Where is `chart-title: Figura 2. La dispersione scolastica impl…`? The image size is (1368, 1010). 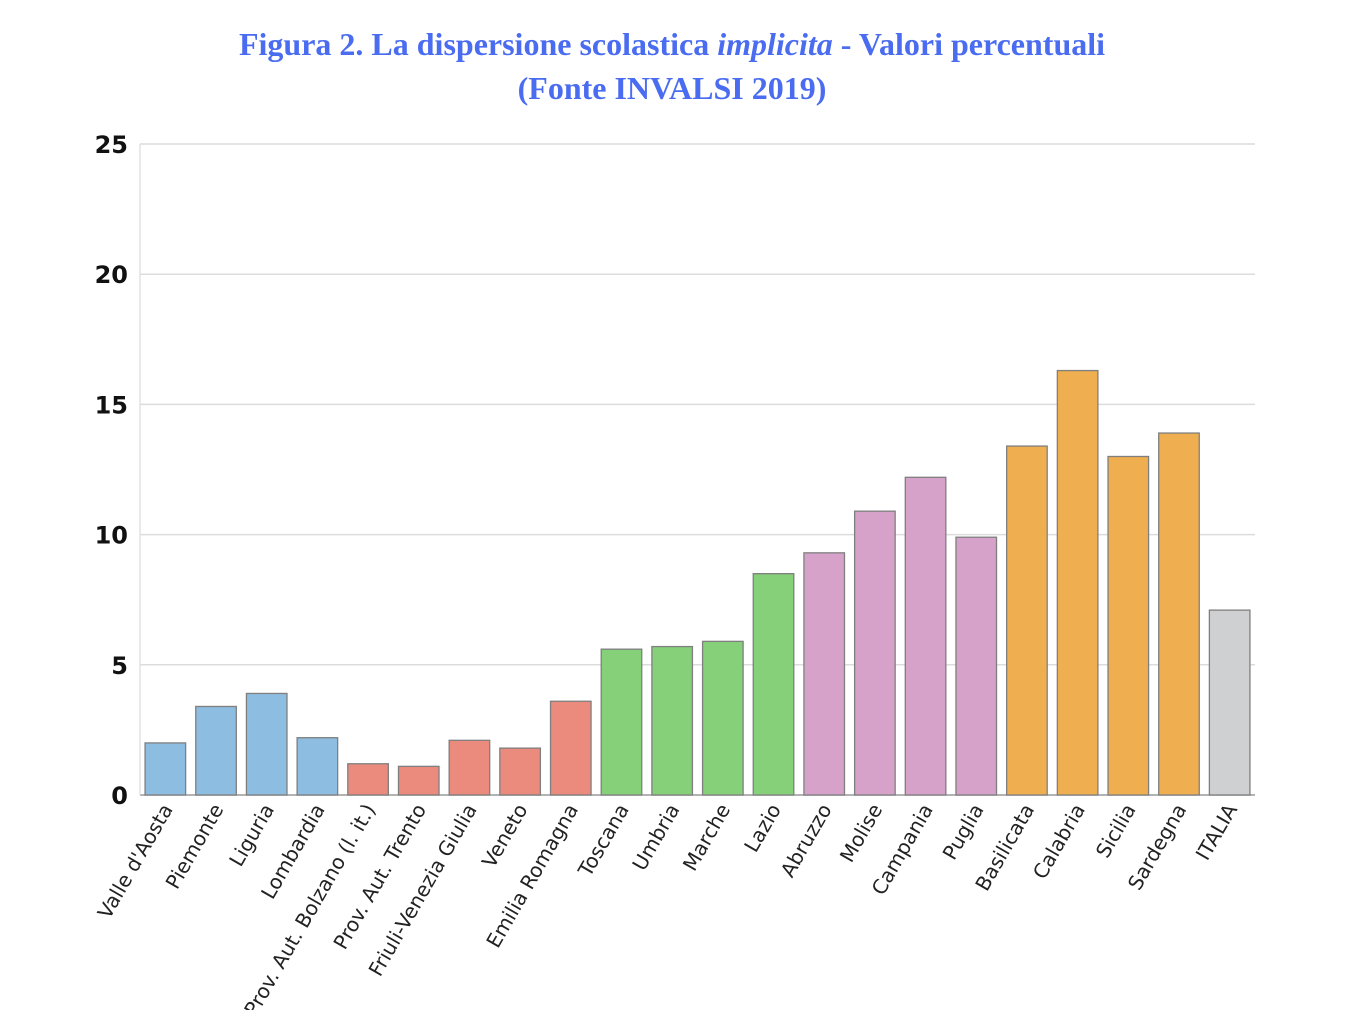
chart-title: Figura 2. La dispersione scolastica impl… is located at coordinates (672, 66).